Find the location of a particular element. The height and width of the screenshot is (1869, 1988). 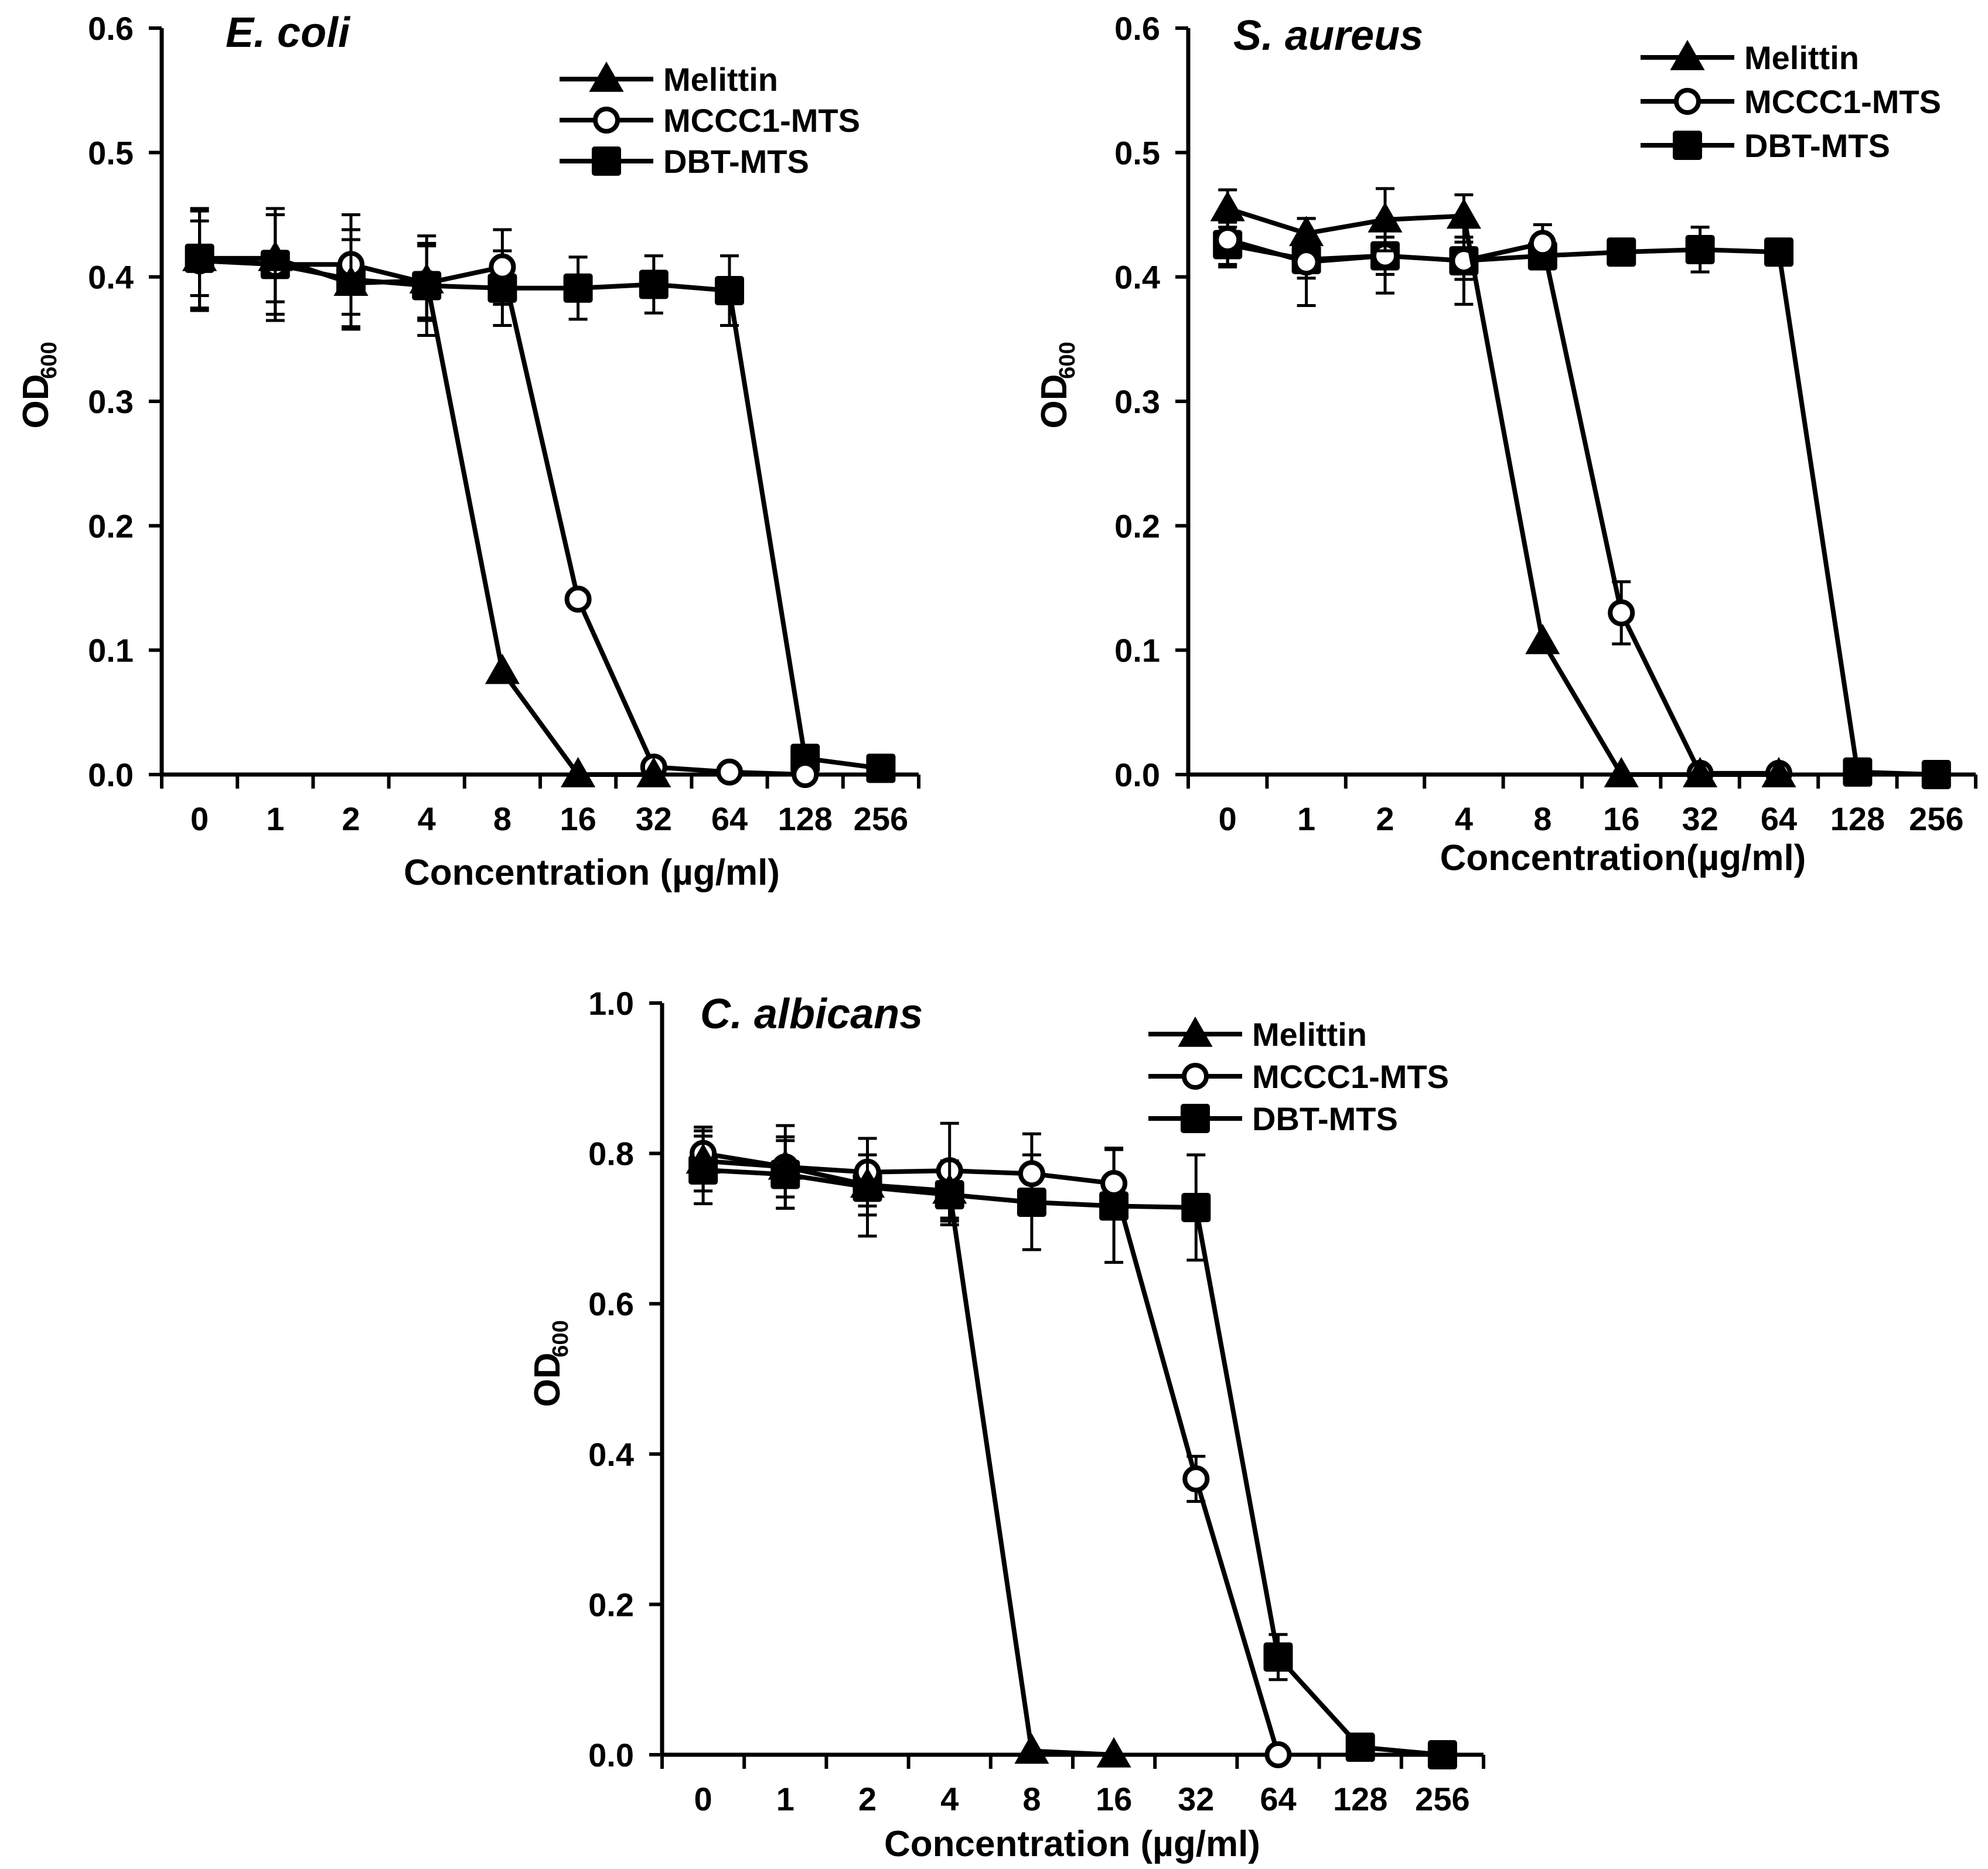

y-tick-label: 1.0 is located at coordinates (611, 1003).